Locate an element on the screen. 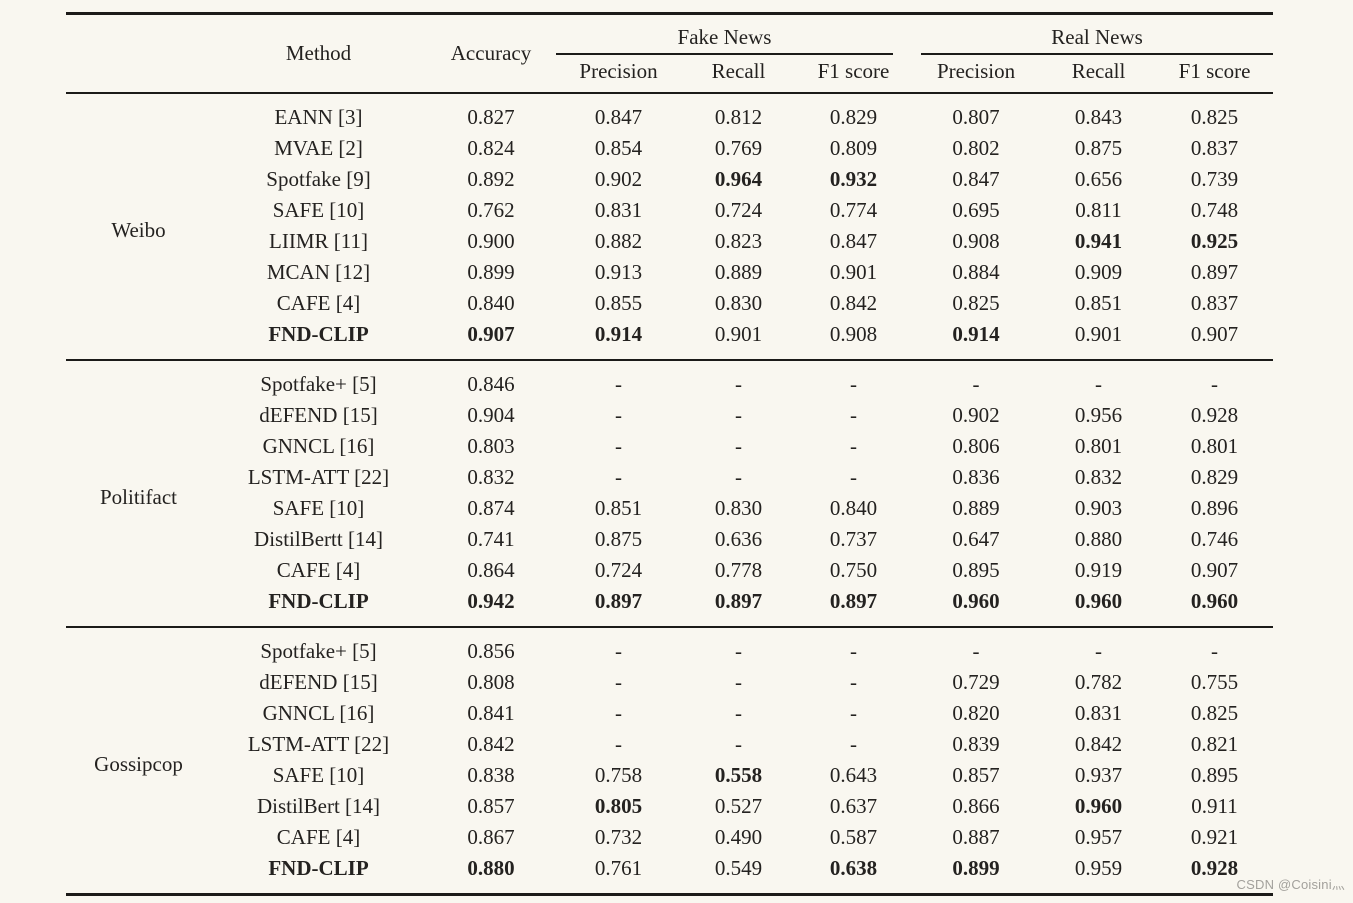 This screenshot has width=1353, height=903. metric-value: 0.897 is located at coordinates (853, 601).